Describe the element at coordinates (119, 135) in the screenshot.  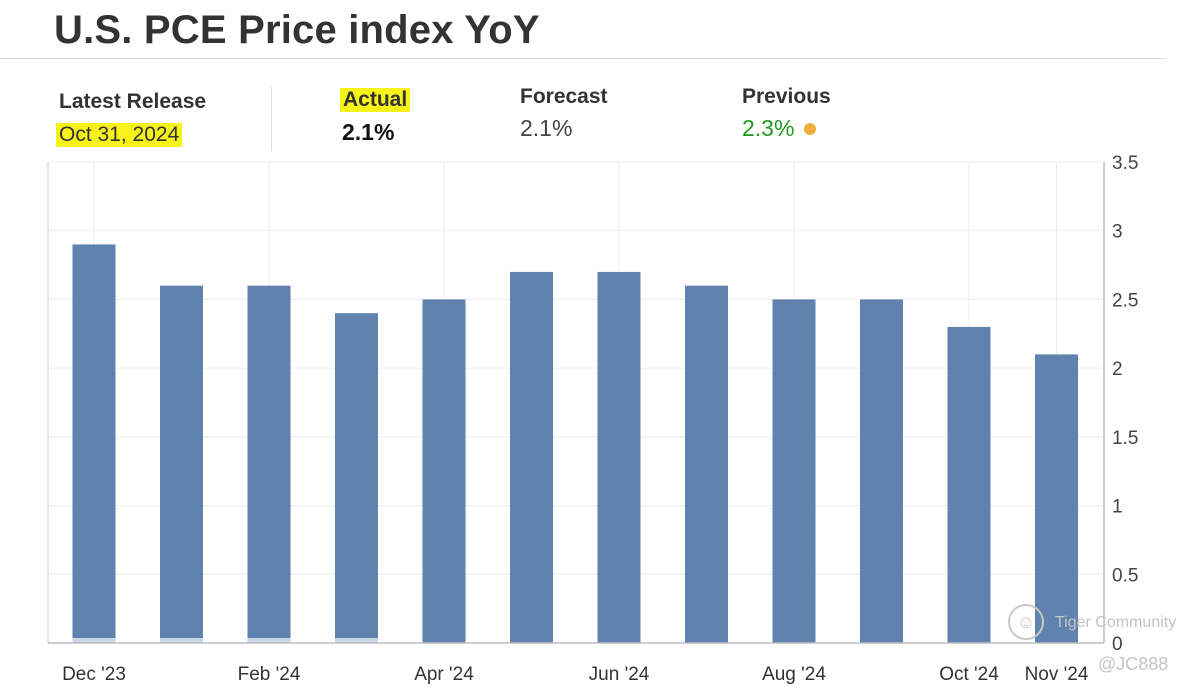
I see `latest-release-value: Oct 31, 2024` at that location.